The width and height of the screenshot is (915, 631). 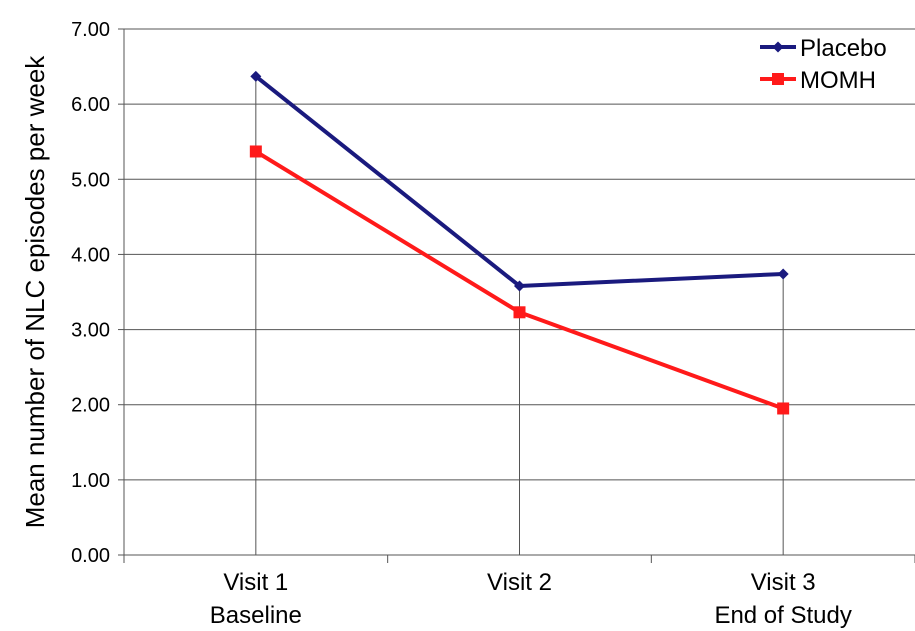 I want to click on legend-label-momh: MOMH, so click(x=838, y=80).